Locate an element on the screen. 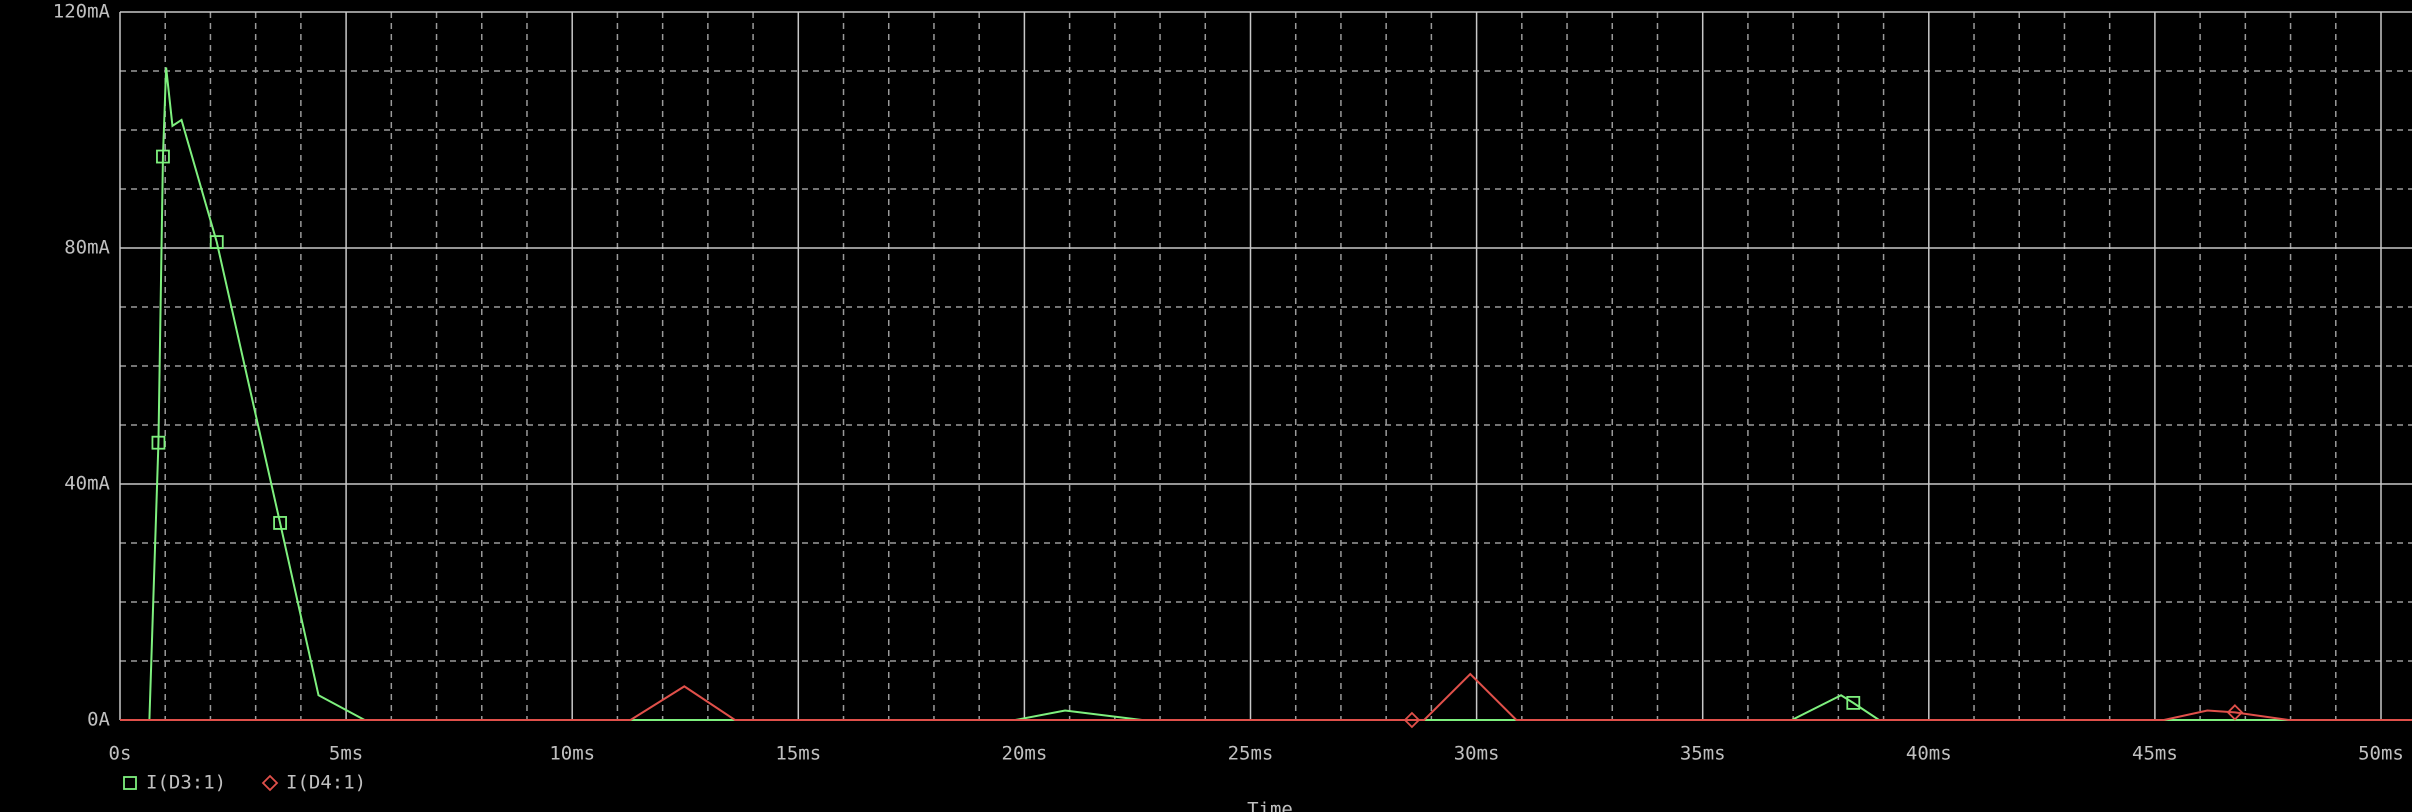 This screenshot has height=812, width=2412. x-tick-label: 25ms is located at coordinates (1251, 754).